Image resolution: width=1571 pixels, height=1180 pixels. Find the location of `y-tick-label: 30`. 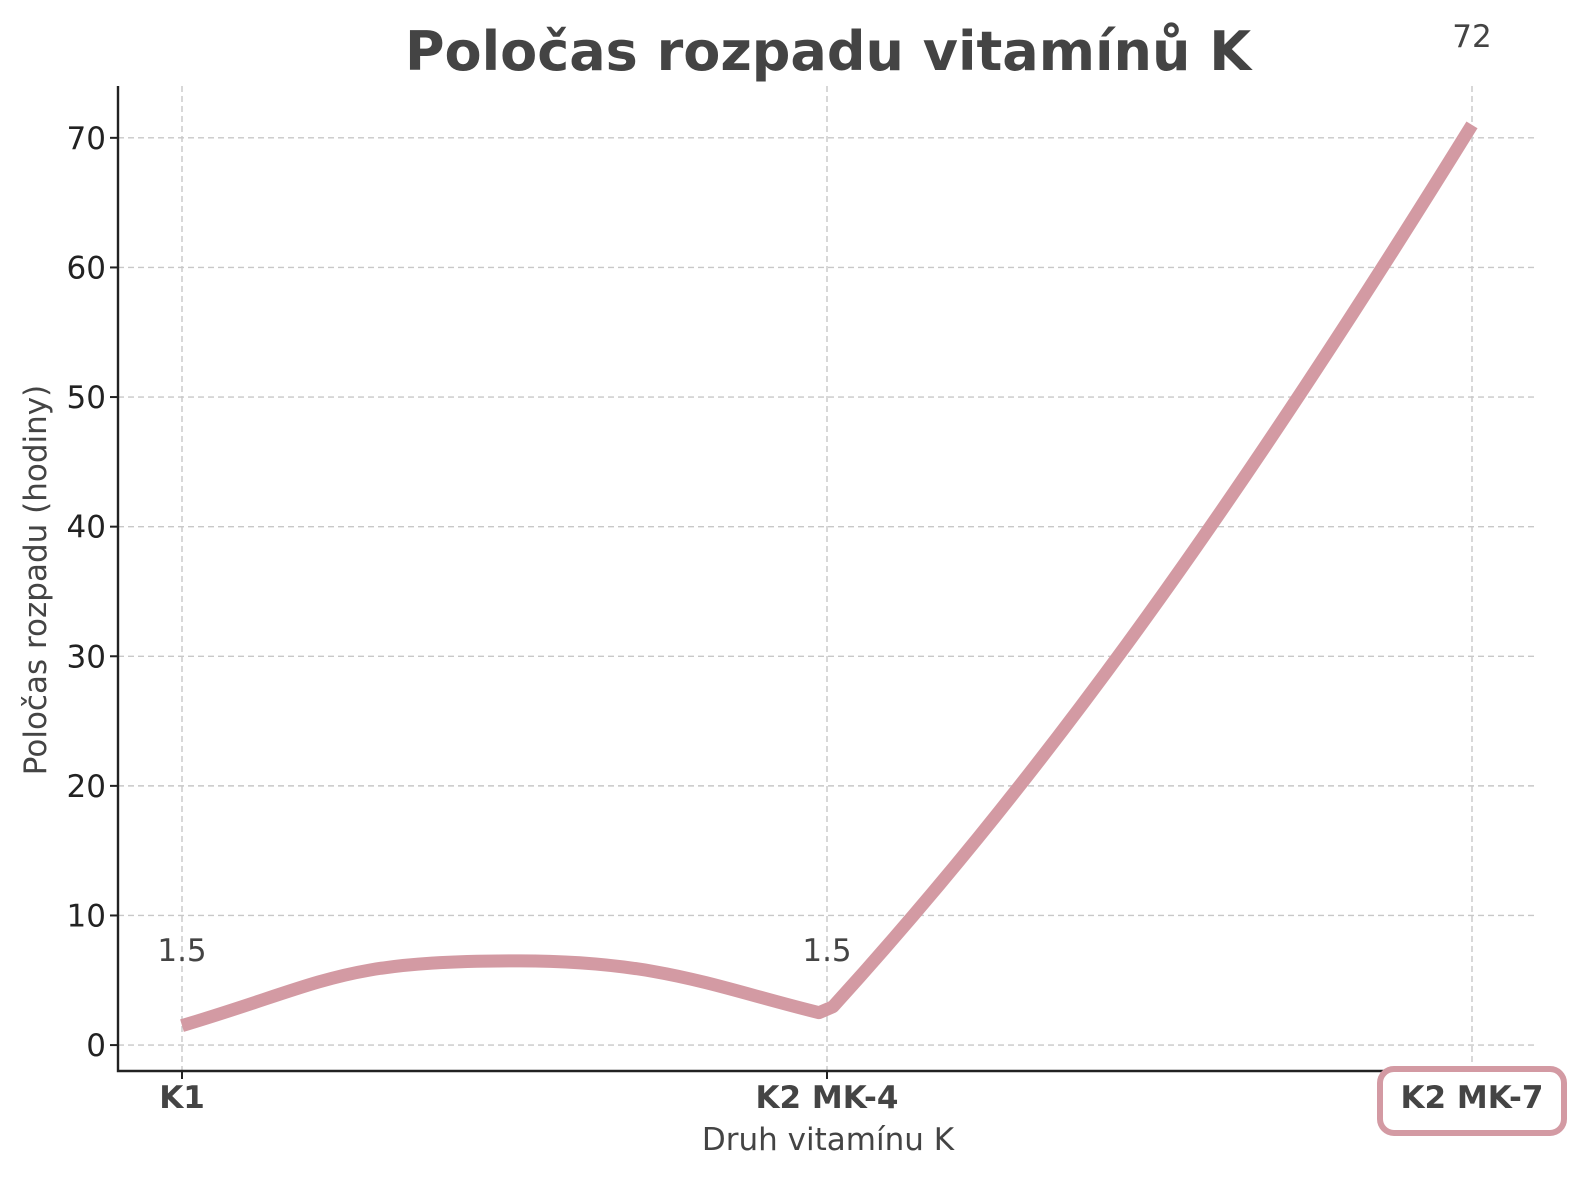

y-tick-label: 30 is located at coordinates (86, 657).